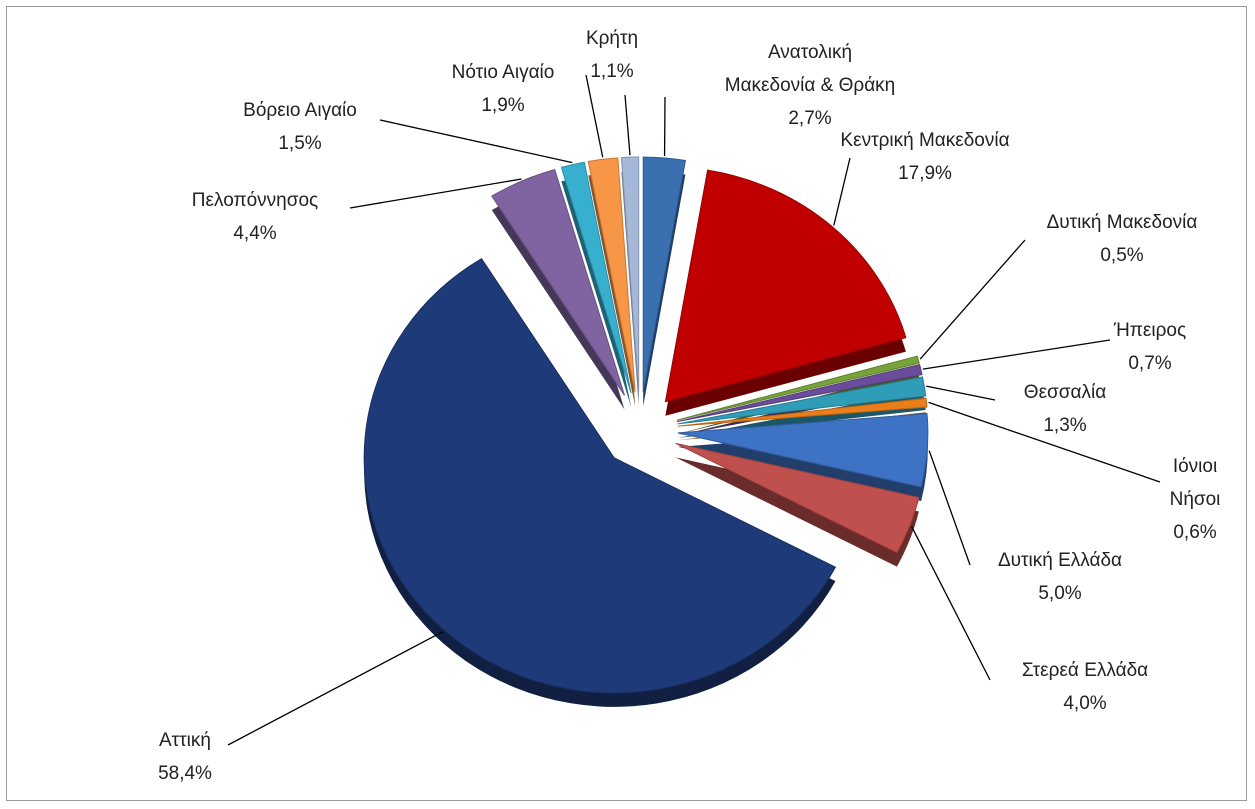 This screenshot has width=1255, height=809. Describe the element at coordinates (503, 105) in the screenshot. I see `value-label: 1,9%` at that location.